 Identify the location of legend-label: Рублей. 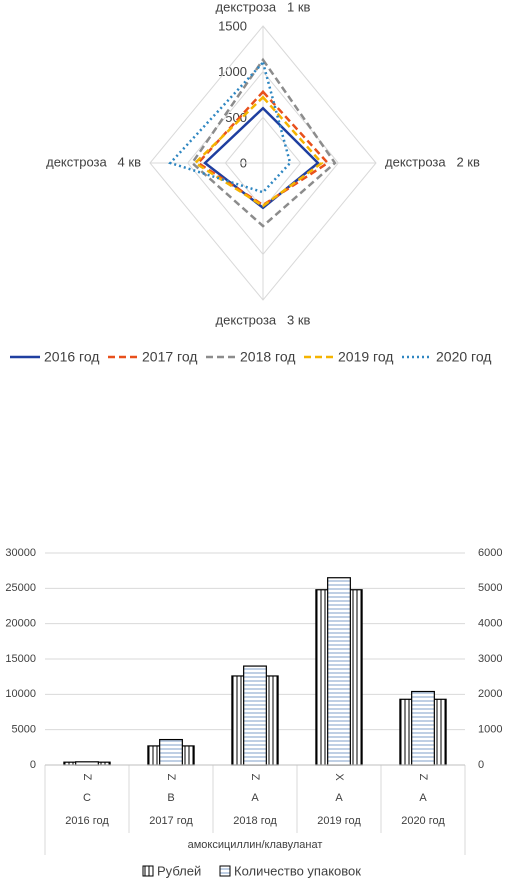
(179, 870).